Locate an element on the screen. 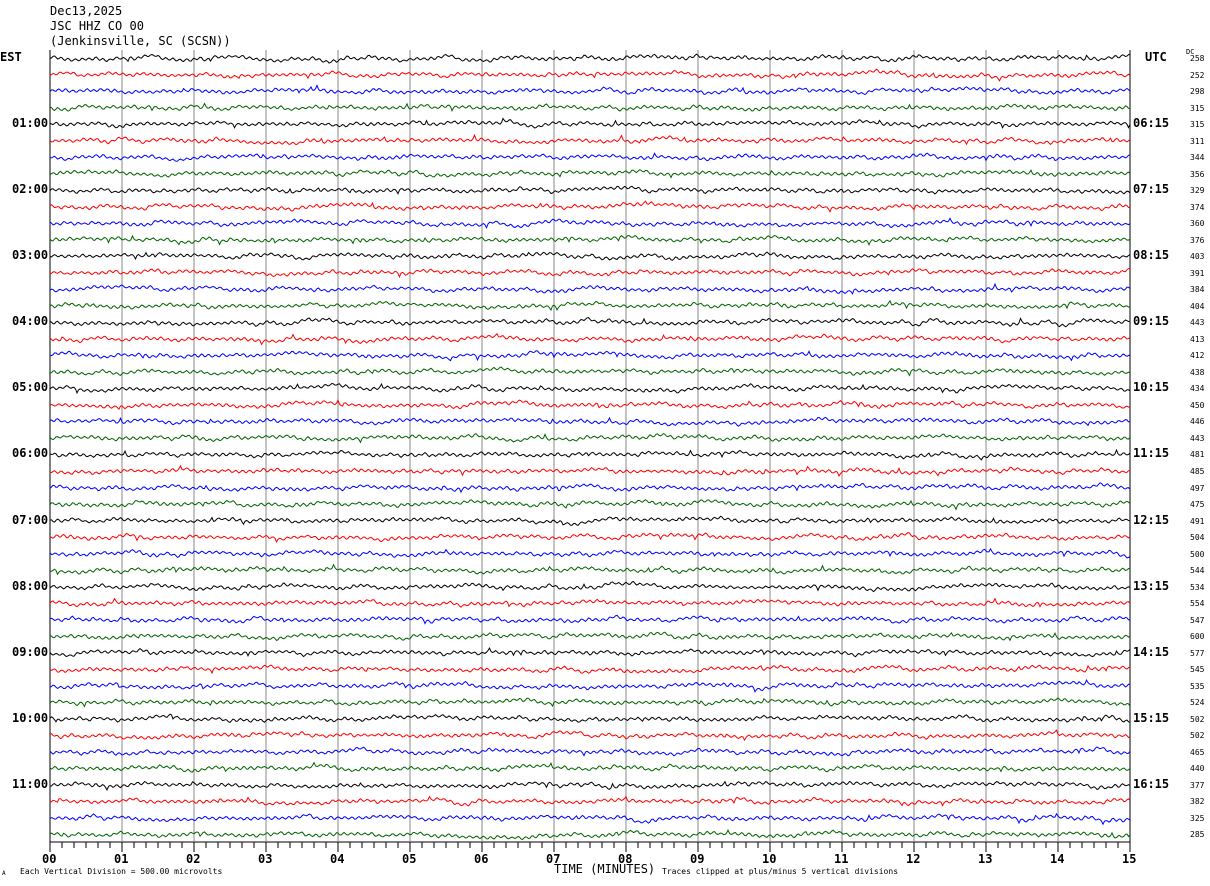  dc-offset: 438 is located at coordinates (1197, 372).